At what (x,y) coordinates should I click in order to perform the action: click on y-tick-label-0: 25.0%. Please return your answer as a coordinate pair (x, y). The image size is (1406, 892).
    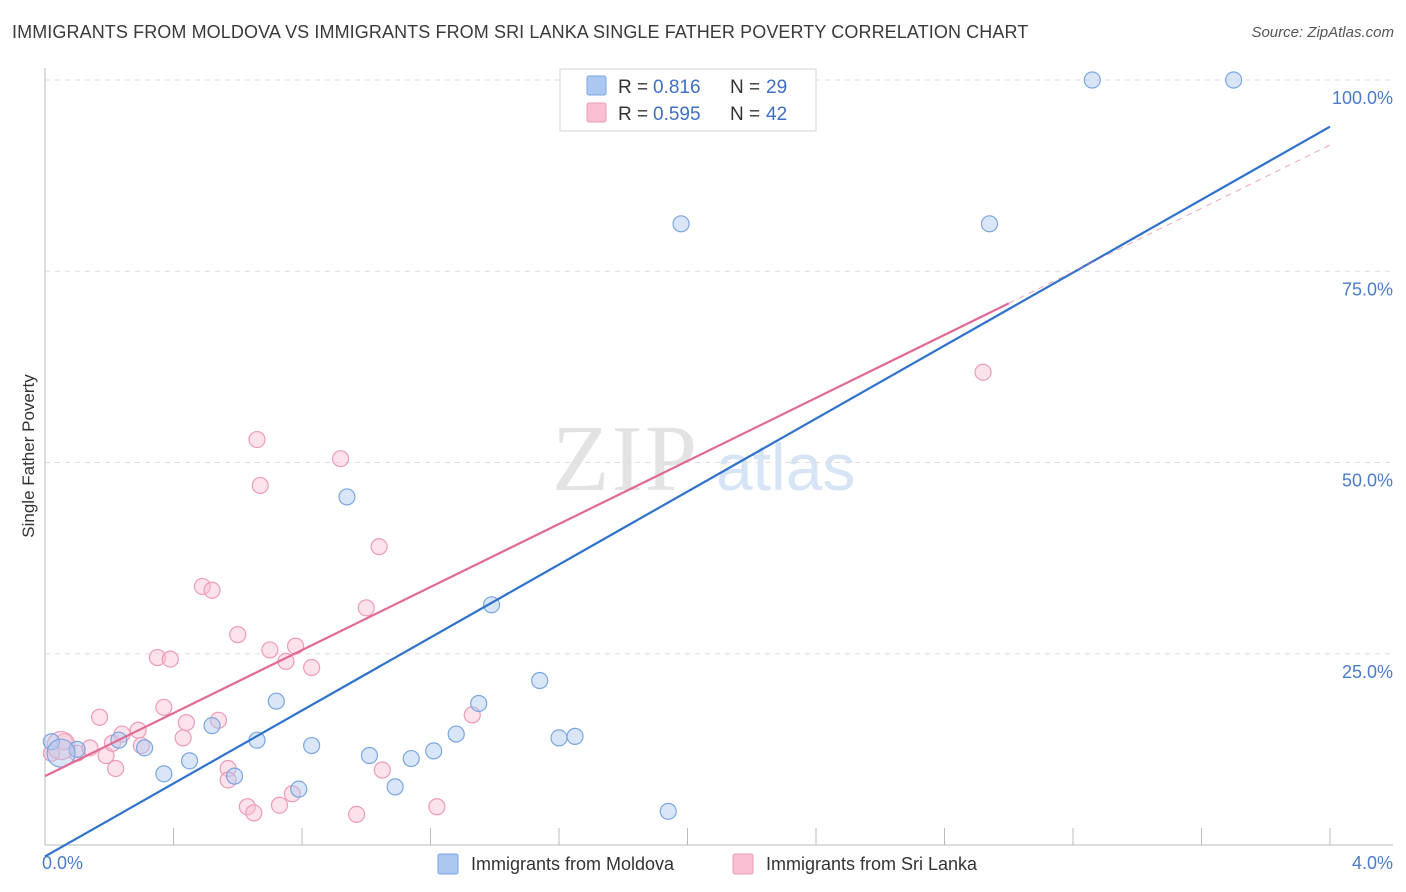
    Looking at the image, I should click on (1367, 672).